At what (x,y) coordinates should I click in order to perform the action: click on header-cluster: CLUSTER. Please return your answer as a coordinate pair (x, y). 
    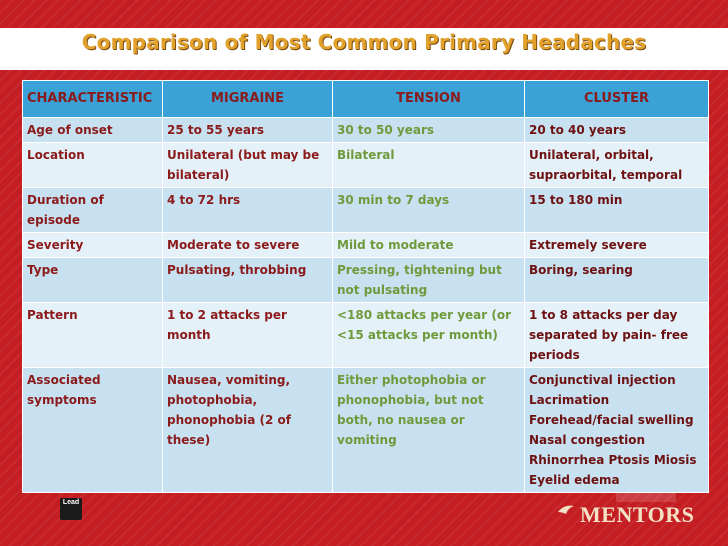
    Looking at the image, I should click on (616, 99).